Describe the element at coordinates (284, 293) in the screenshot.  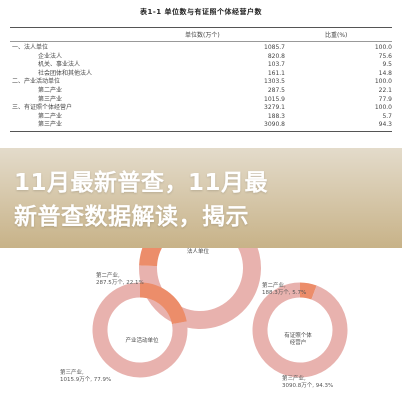
I see `chart3-label-secondary-value: 188.3万个, 5.7%` at that location.